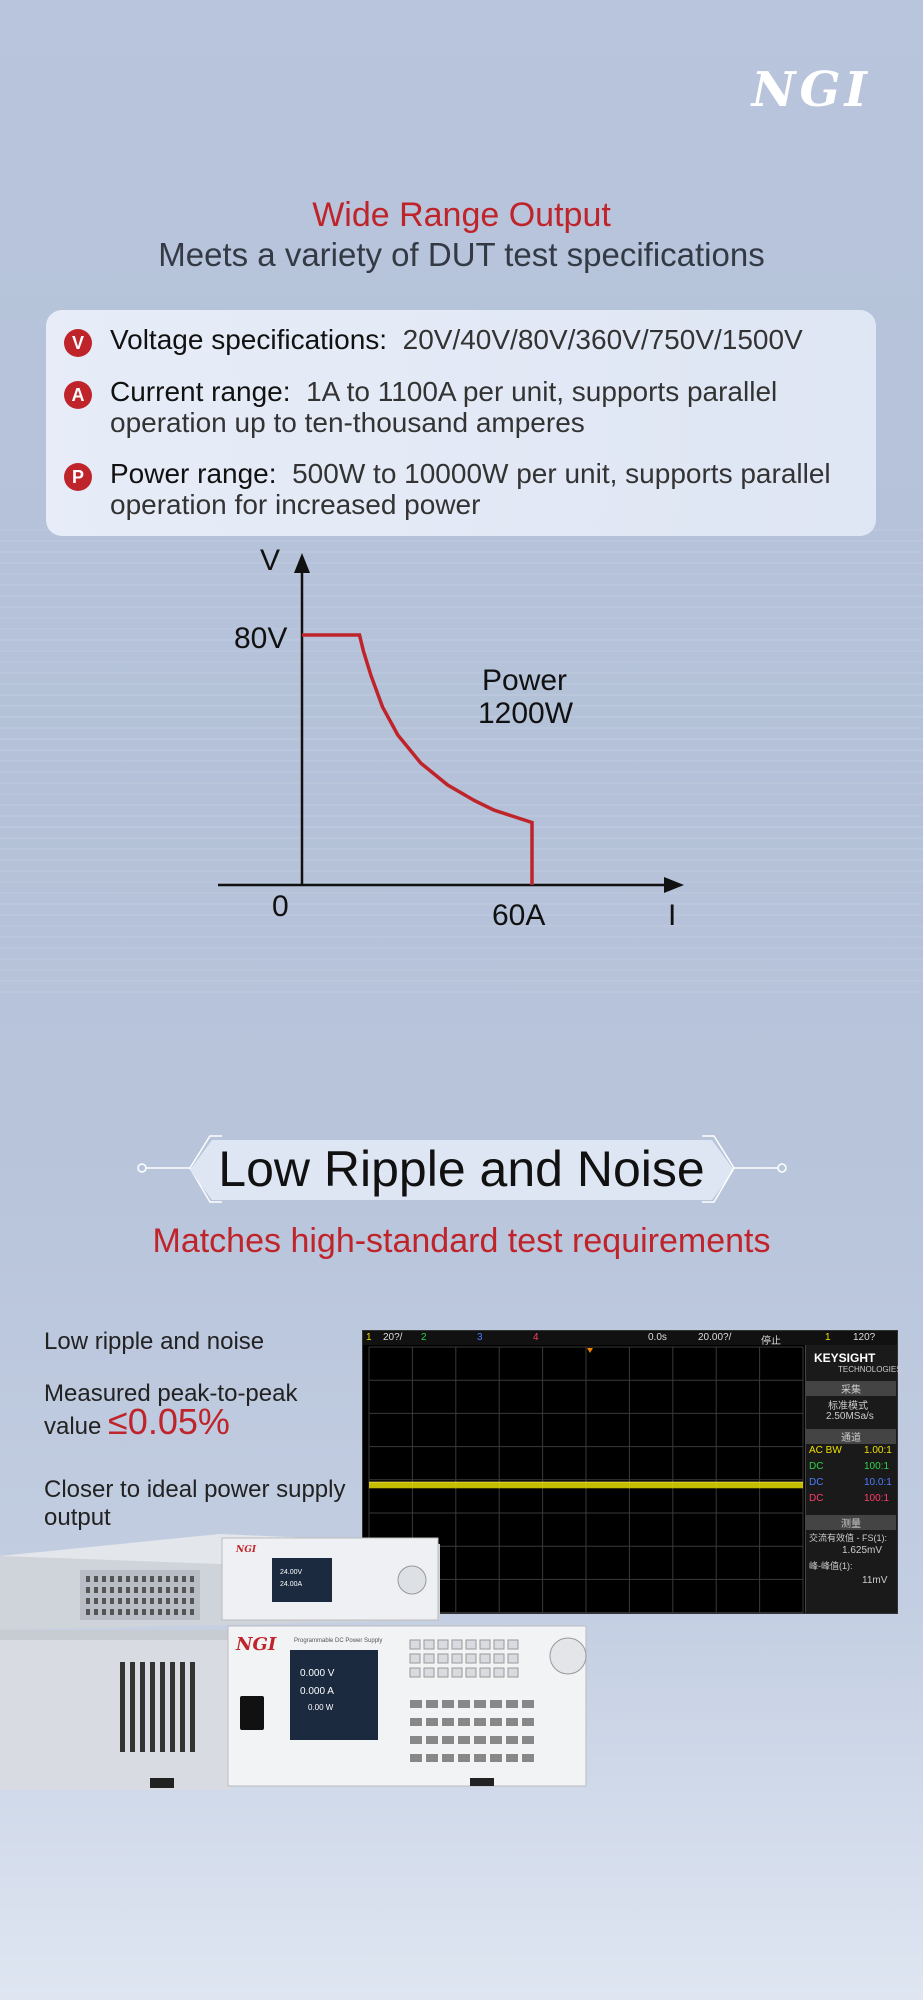 Image resolution: width=923 pixels, height=2000 pixels. What do you see at coordinates (536, 1337) in the screenshot?
I see `scope-ch4: 4` at bounding box center [536, 1337].